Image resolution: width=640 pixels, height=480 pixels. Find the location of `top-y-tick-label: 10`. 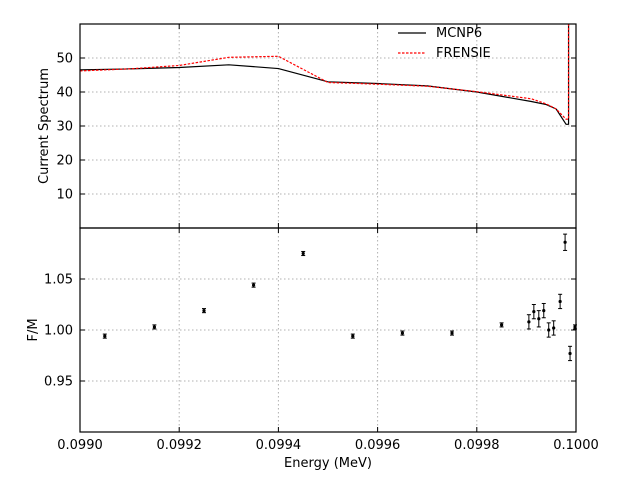

top-y-tick-label: 10 is located at coordinates (64, 195).